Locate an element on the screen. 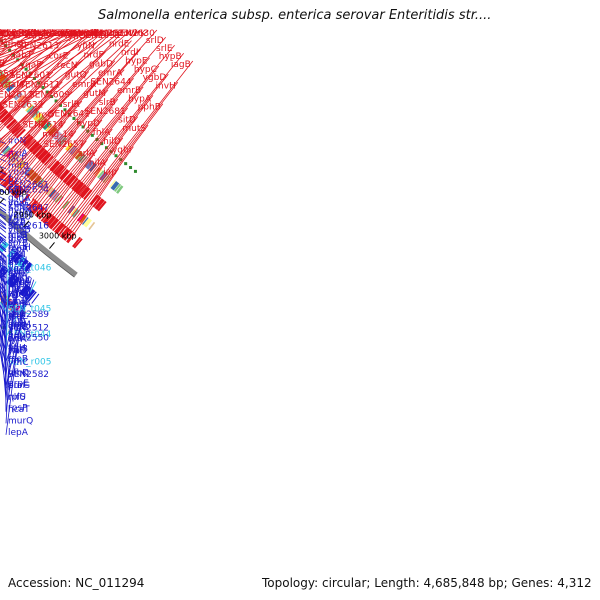  gene-label: yfhK is located at coordinates (18, 374).